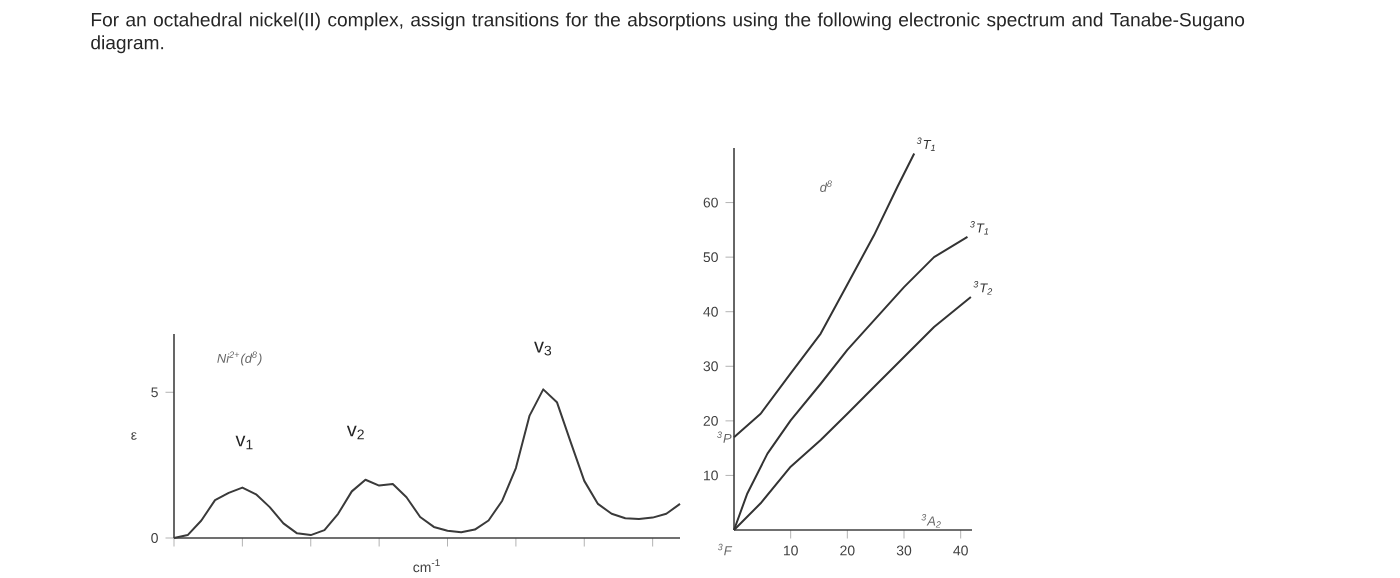  Describe the element at coordinates (355, 432) in the screenshot. I see `annotation: v$_{2}$` at that location.